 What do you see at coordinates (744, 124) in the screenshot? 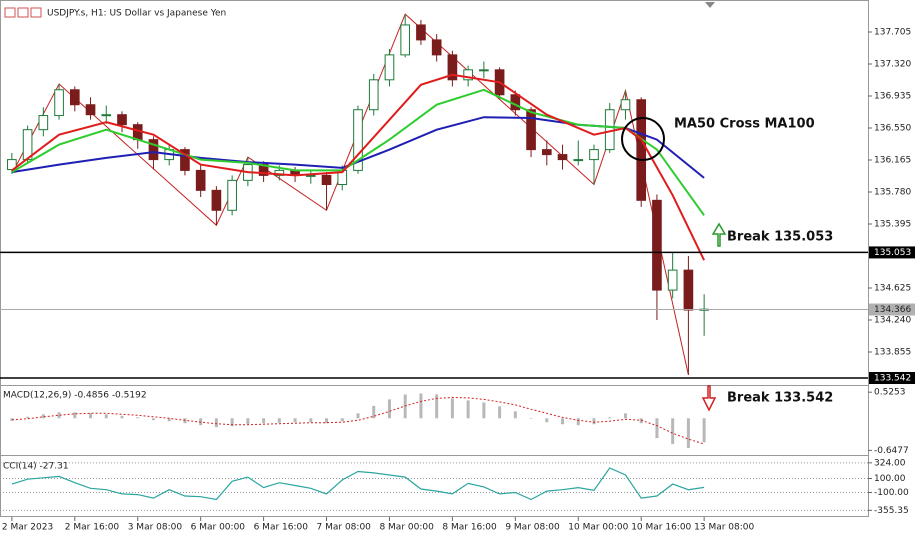
I see `annotation: MA50 Cross MA100` at bounding box center [744, 124].